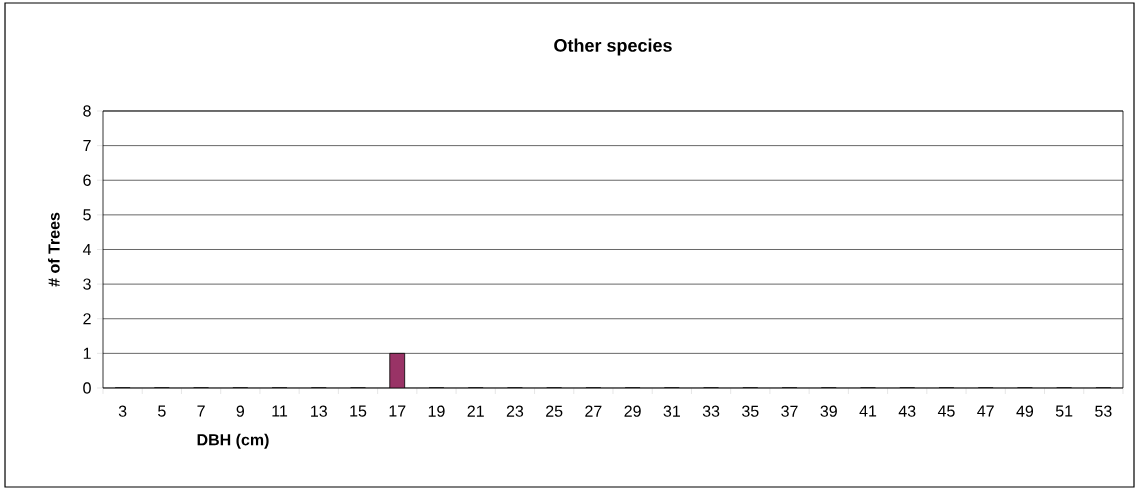 This screenshot has width=1139, height=491. I want to click on x-tick-label: 31, so click(671, 411).